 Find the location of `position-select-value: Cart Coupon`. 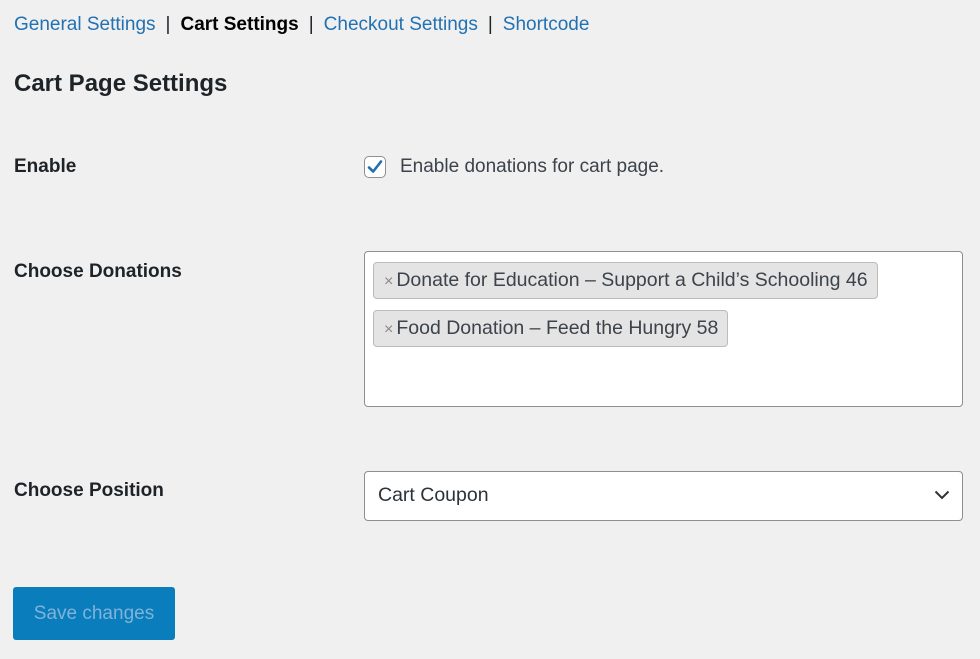

position-select-value: Cart Coupon is located at coordinates (433, 495).